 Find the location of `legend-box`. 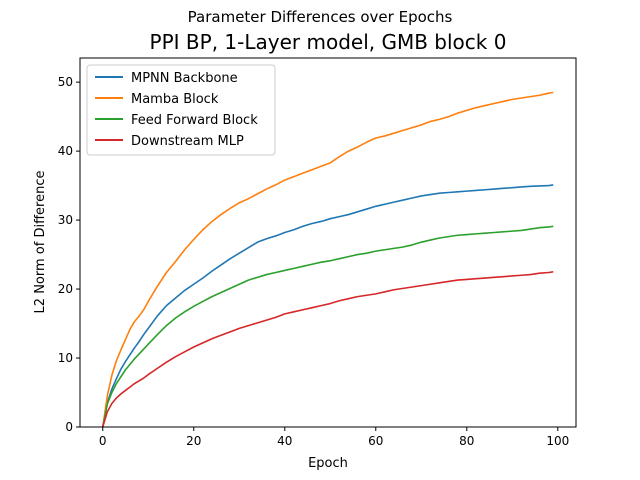

legend-box is located at coordinates (181, 110).